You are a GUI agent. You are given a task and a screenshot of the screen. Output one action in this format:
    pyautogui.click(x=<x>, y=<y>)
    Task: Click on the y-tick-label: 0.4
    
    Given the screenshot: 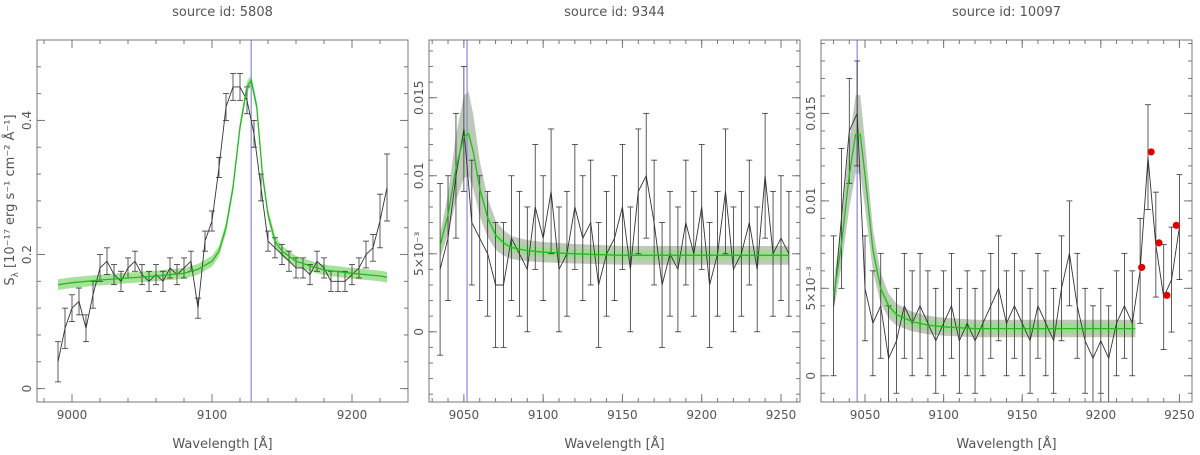 What is the action you would take?
    pyautogui.click(x=27, y=120)
    